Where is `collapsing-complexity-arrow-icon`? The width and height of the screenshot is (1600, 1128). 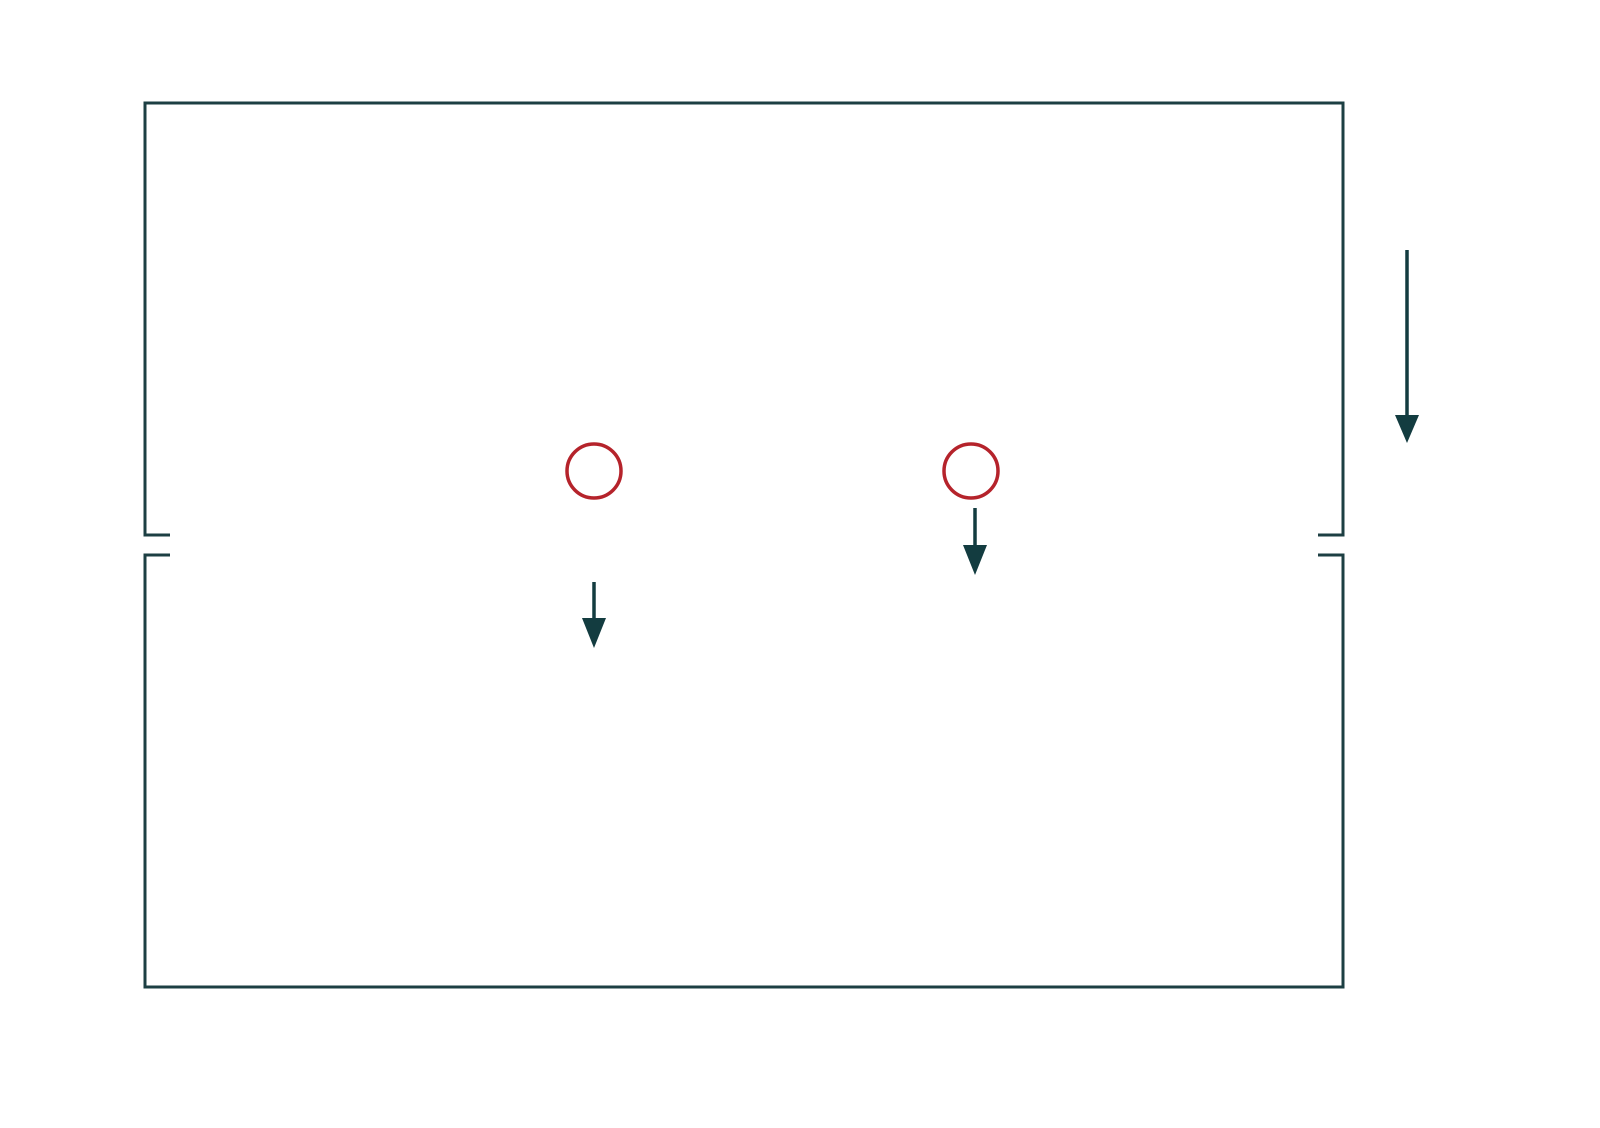
collapsing-complexity-arrow-icon is located at coordinates (1407, 346).